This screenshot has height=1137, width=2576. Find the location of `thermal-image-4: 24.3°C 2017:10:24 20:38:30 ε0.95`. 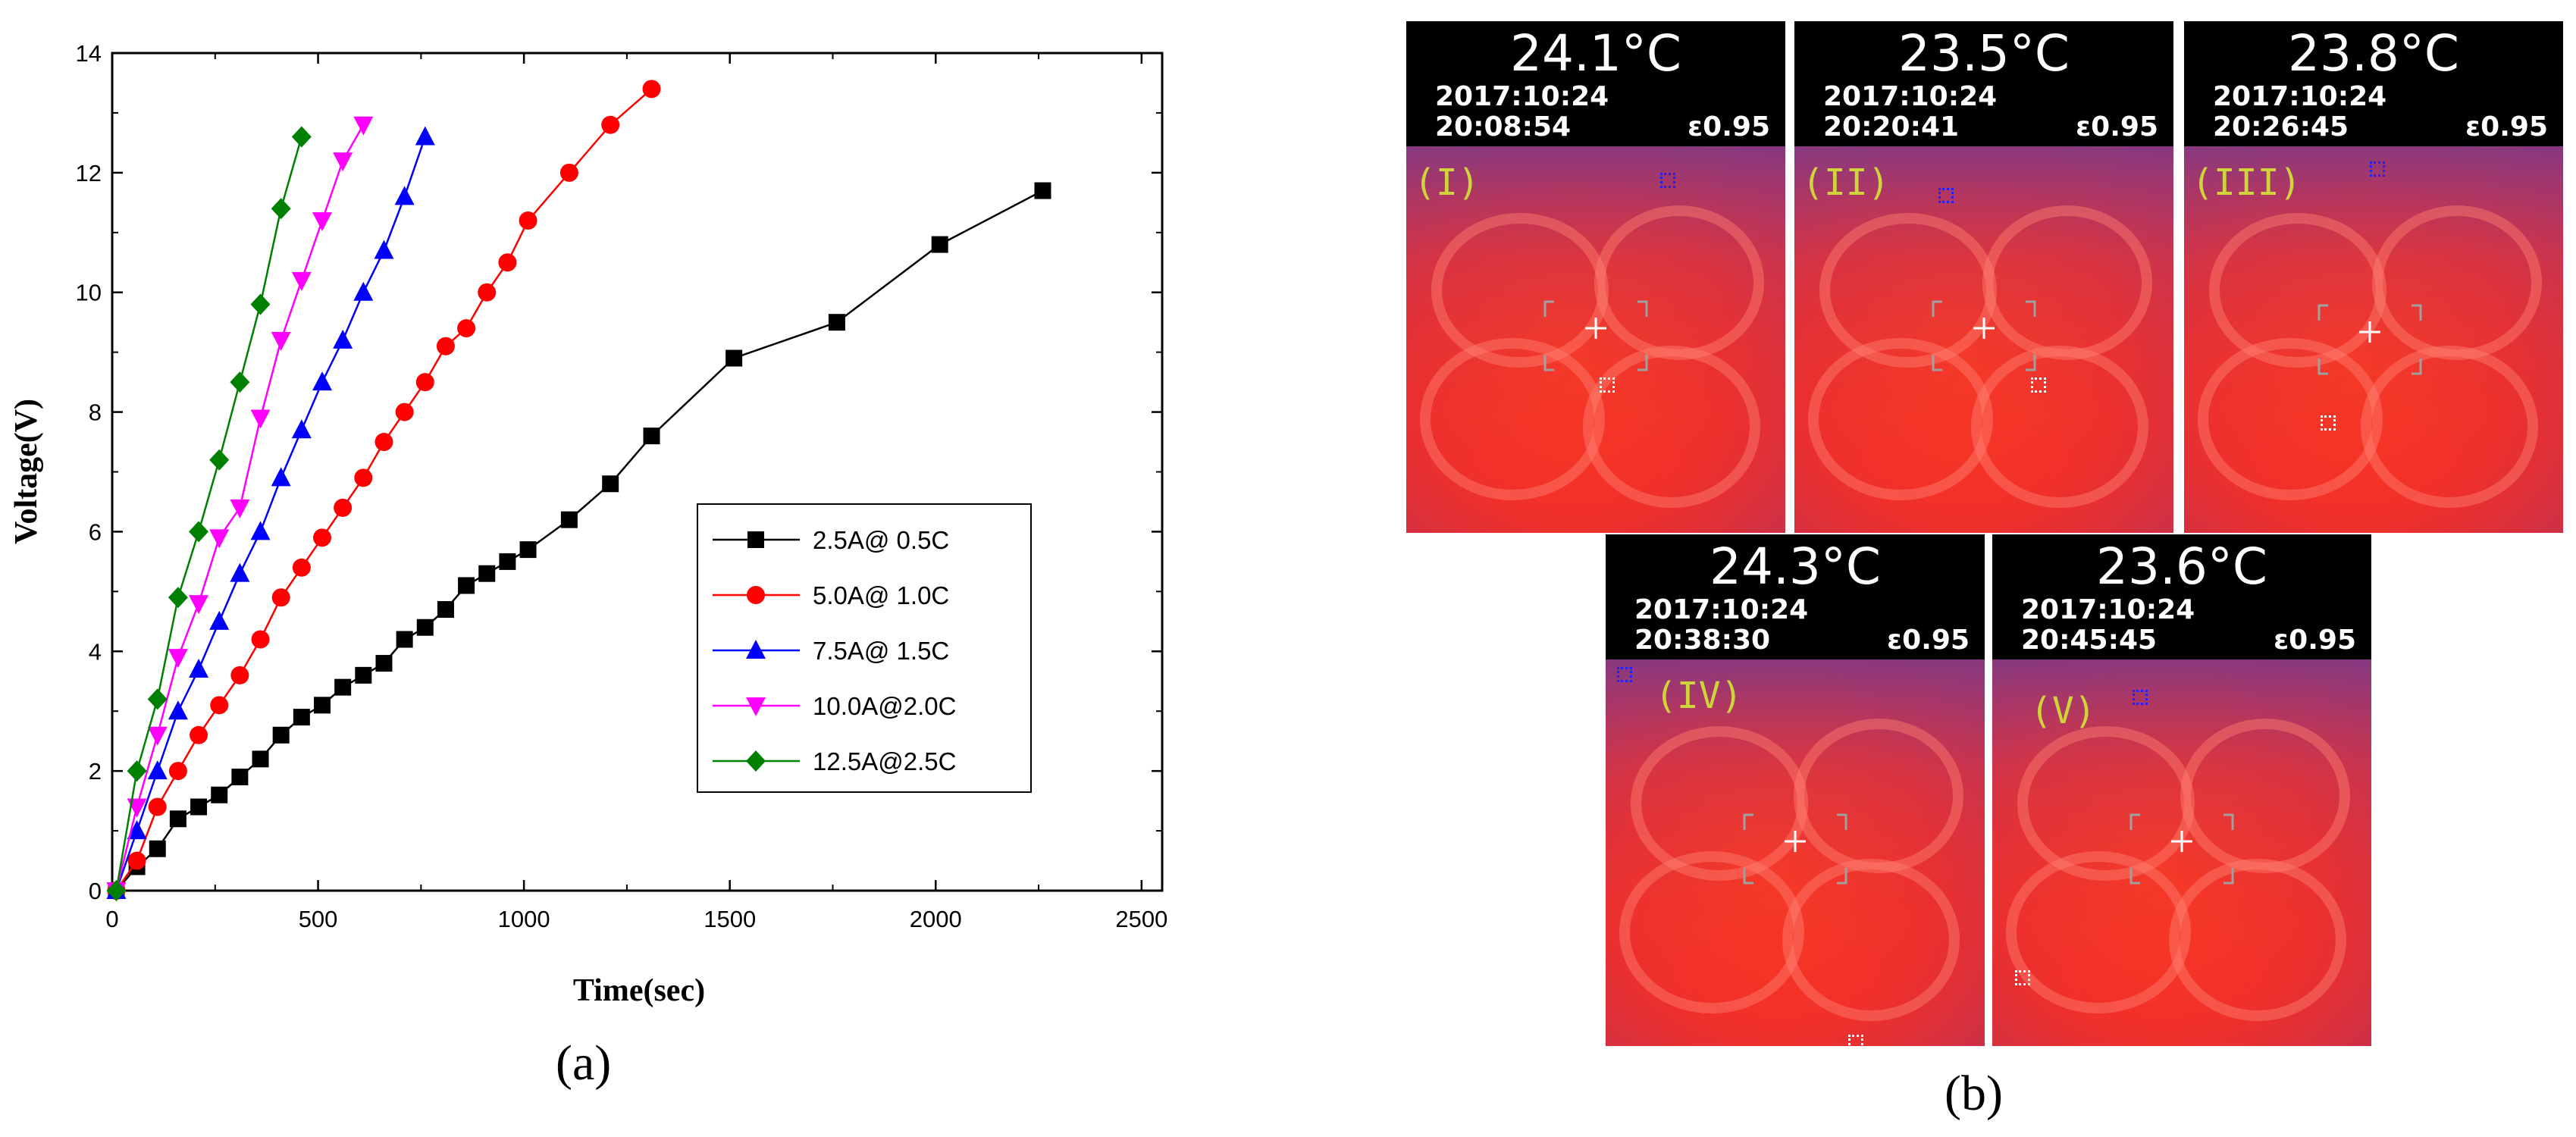

thermal-image-4: 24.3°C 2017:10:24 20:38:30 ε0.95 is located at coordinates (1795, 790).